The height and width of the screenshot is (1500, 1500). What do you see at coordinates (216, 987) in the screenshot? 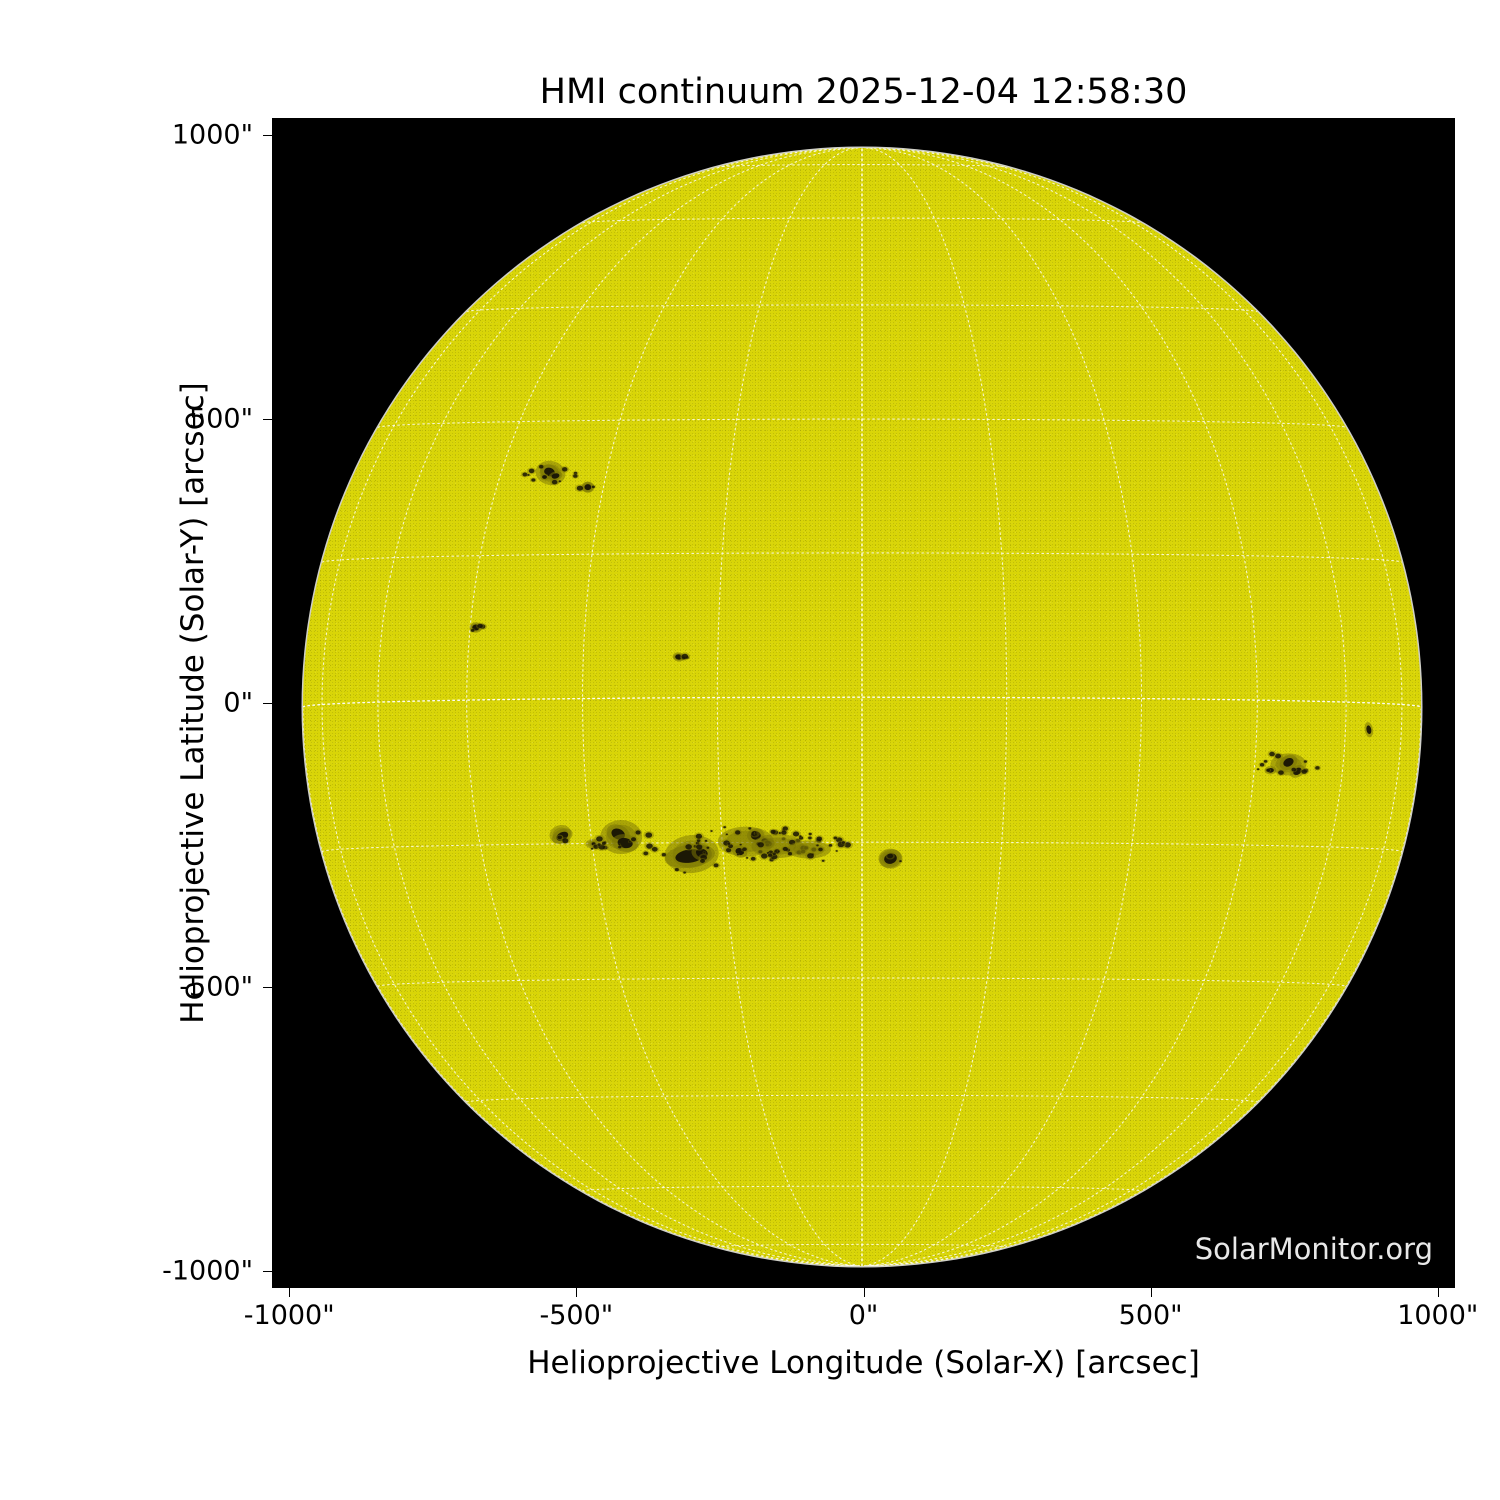
I see `y-tick-label: -500"` at bounding box center [216, 987].